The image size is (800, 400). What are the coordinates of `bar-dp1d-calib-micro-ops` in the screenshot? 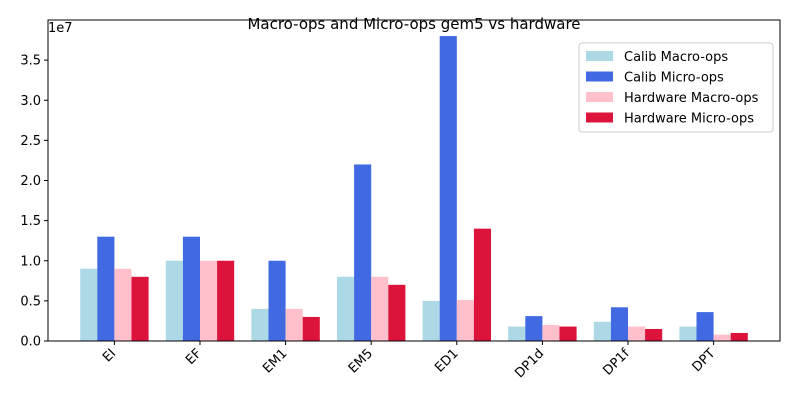 It's located at (534, 328).